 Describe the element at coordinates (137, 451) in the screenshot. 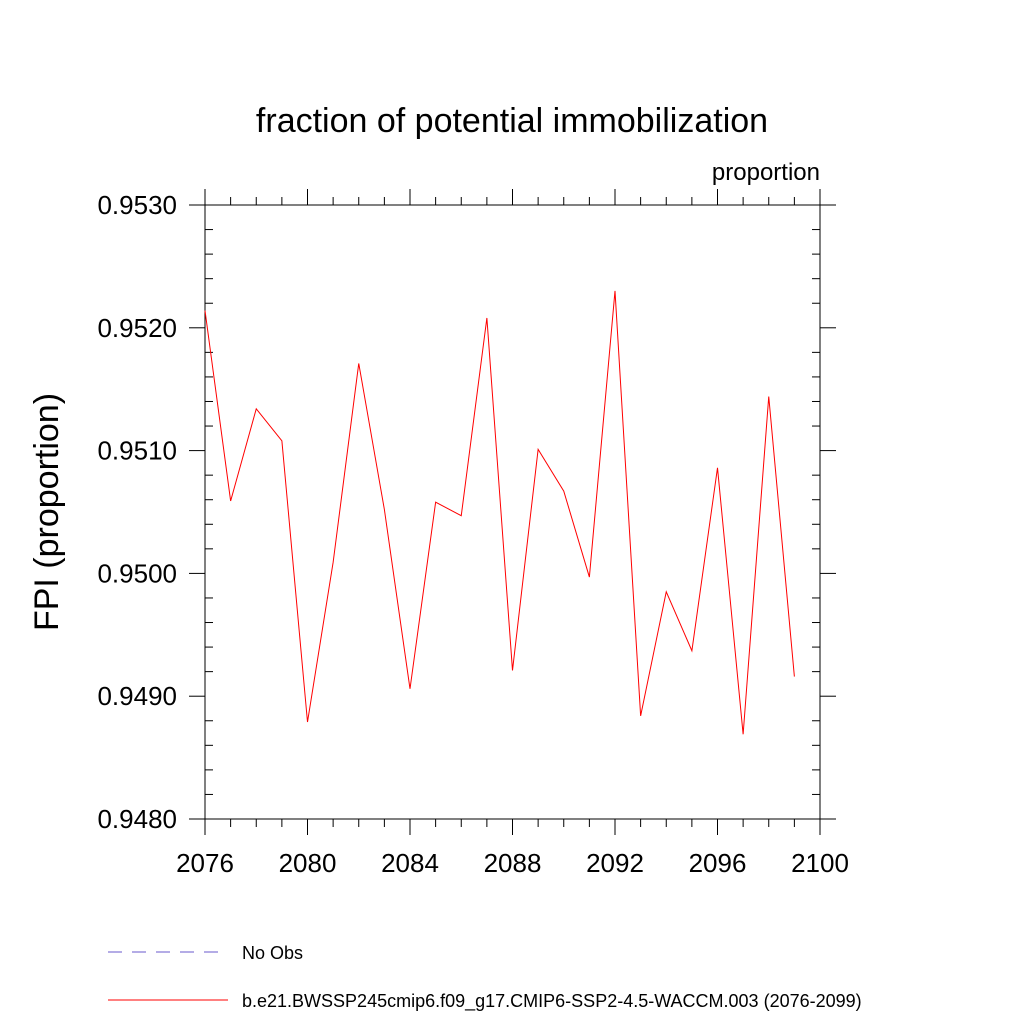

I see `y-tick-label: 0.9510` at that location.